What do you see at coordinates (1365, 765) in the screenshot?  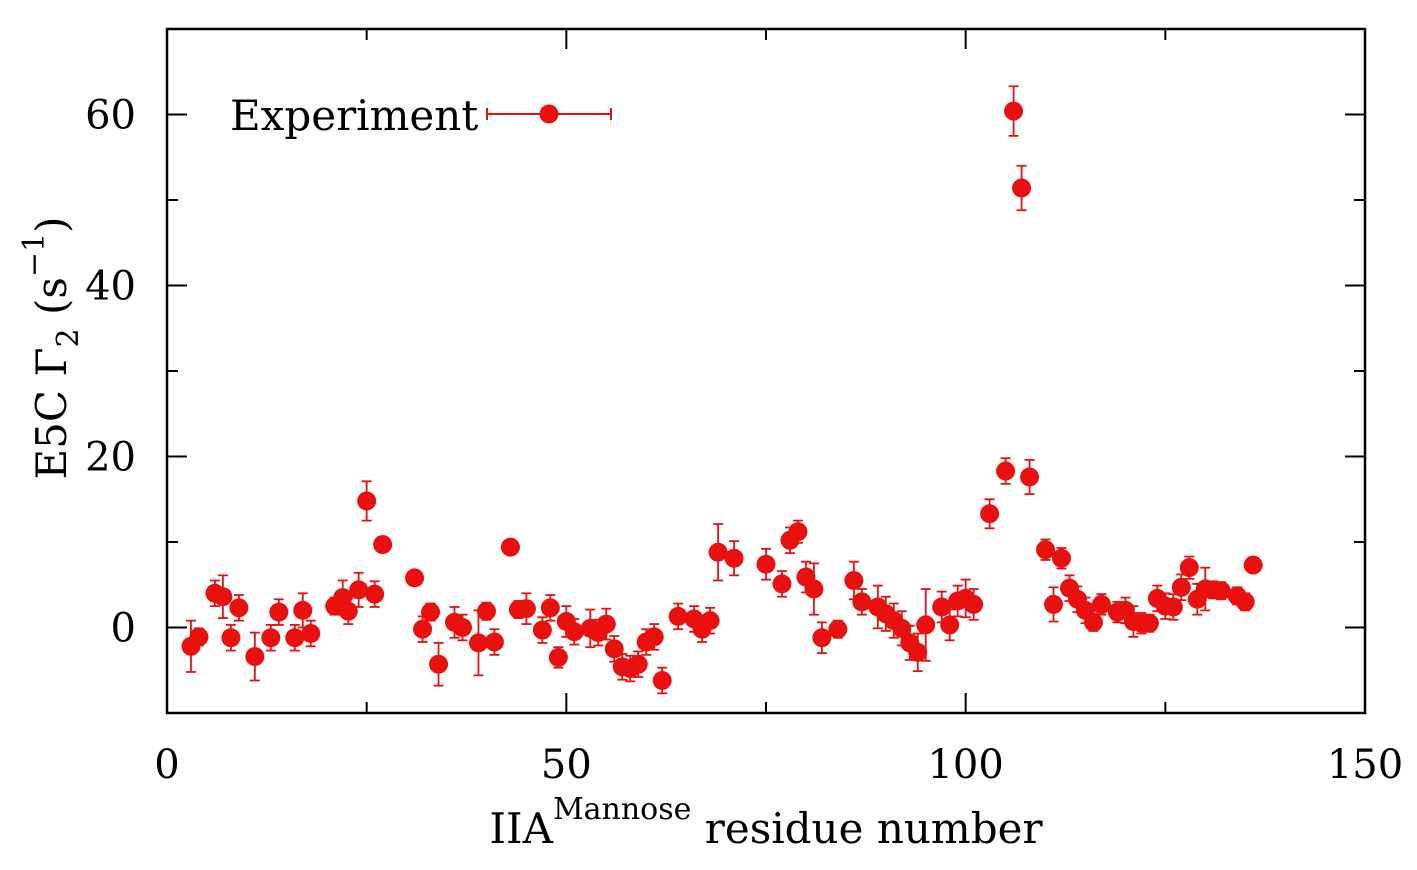 I see `x-tick-label: 150` at bounding box center [1365, 765].